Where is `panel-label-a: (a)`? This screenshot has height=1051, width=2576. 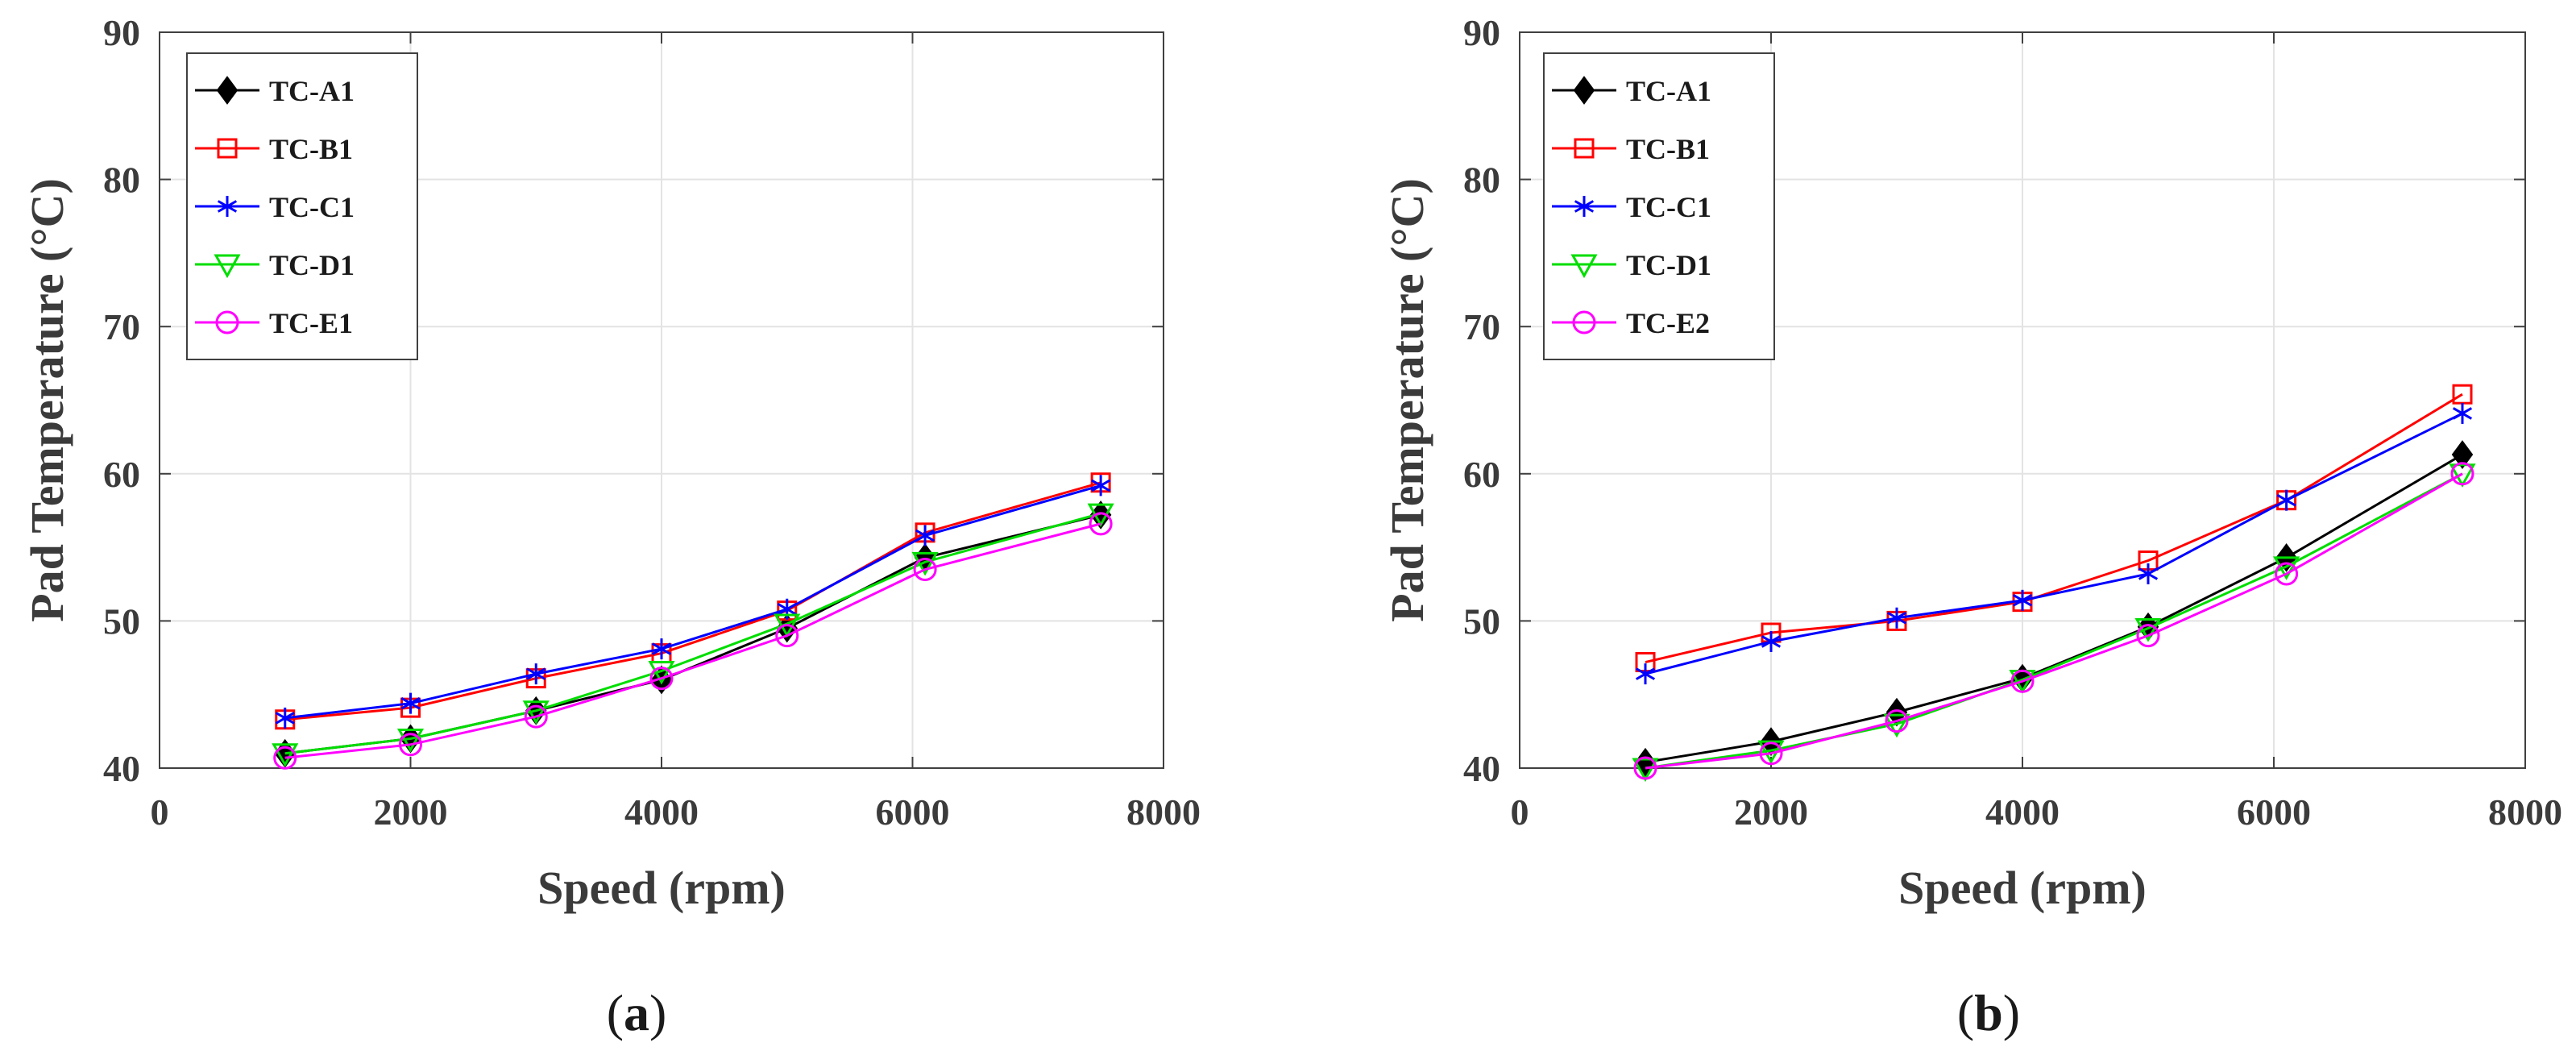
panel-label-a: (a) is located at coordinates (637, 1012).